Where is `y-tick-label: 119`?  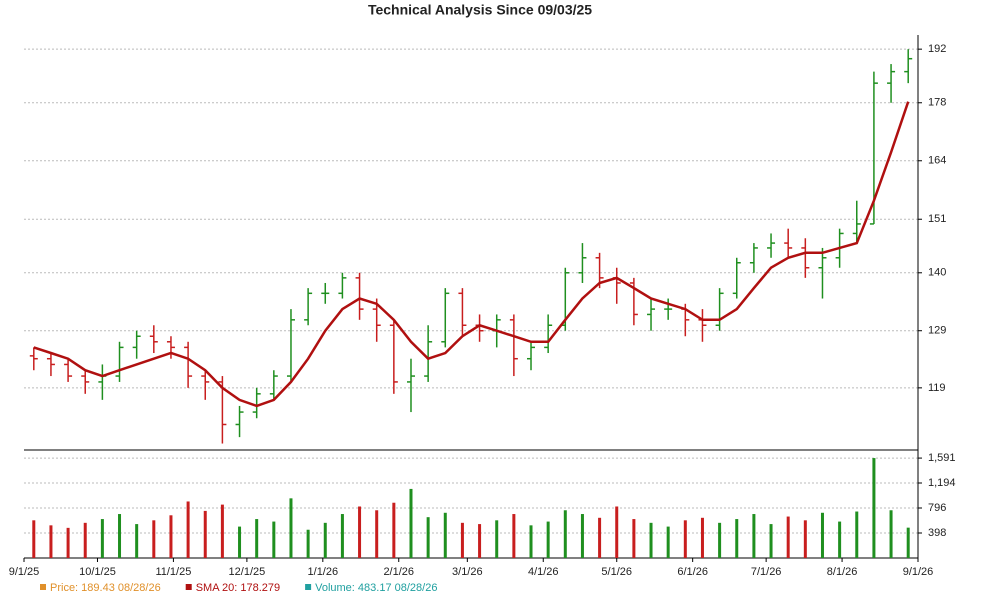
y-tick-label: 119 is located at coordinates (937, 388).